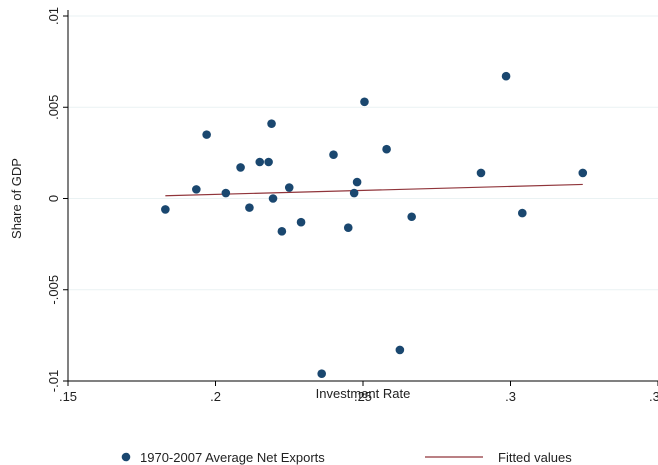  What do you see at coordinates (510, 396) in the screenshot?
I see `x-tick-label-3: .3` at bounding box center [510, 396].